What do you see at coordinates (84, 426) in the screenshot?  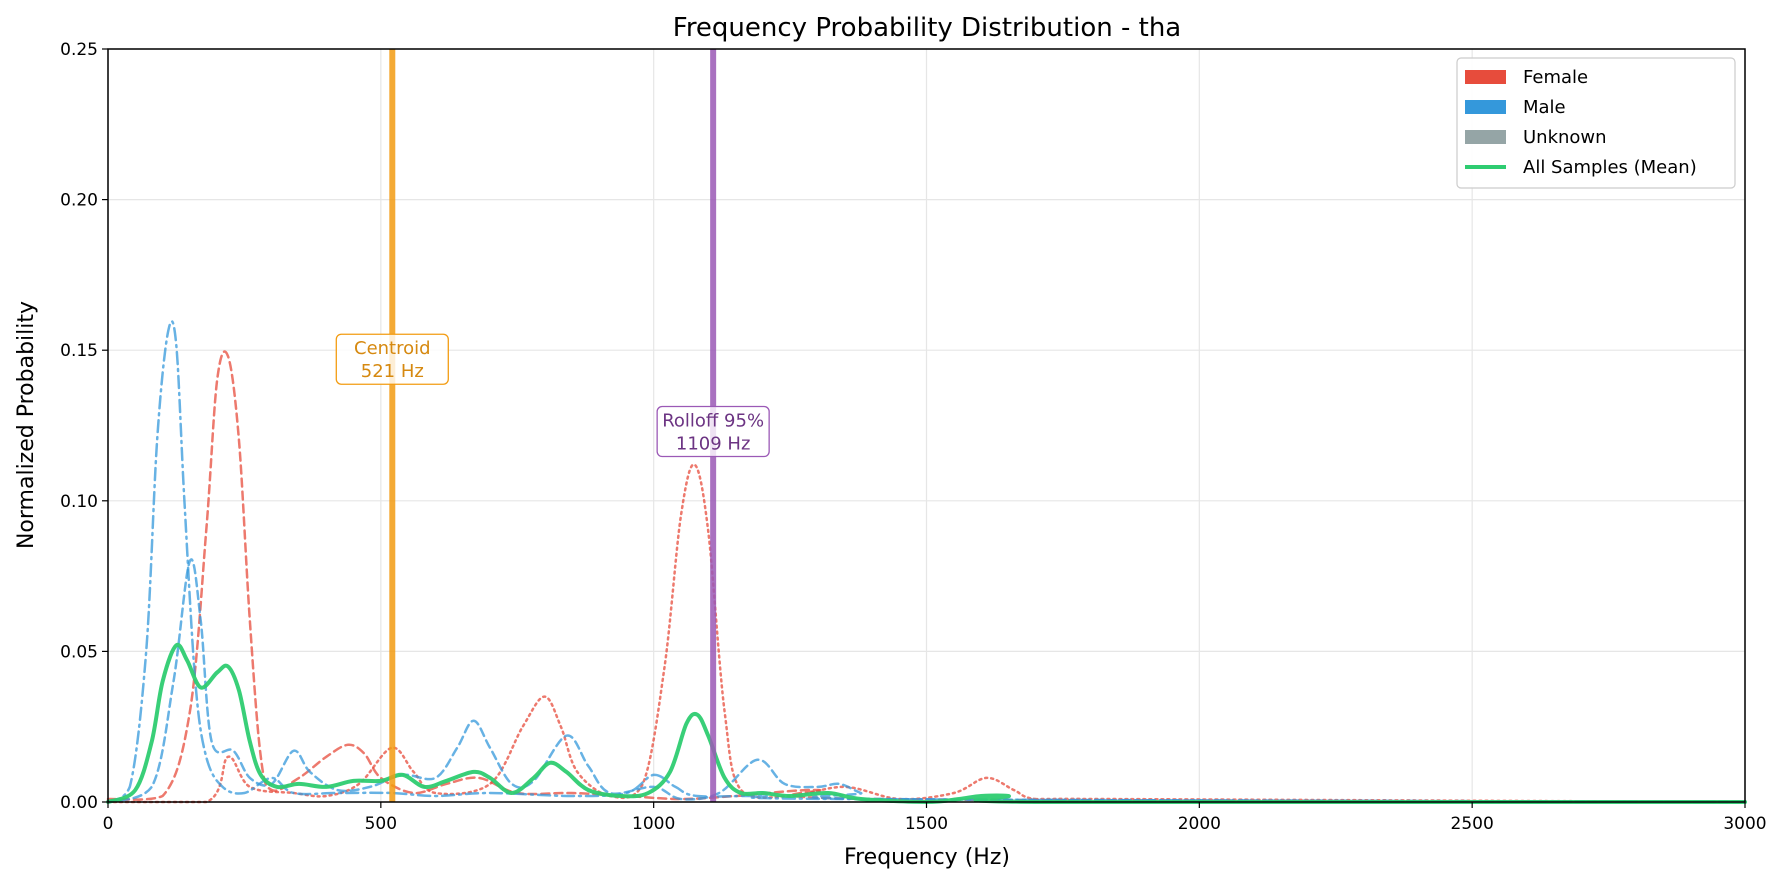 I see `y-axis-ticks: 0.00 0.05 0.10 0.15 0.20 0.25` at bounding box center [84, 426].